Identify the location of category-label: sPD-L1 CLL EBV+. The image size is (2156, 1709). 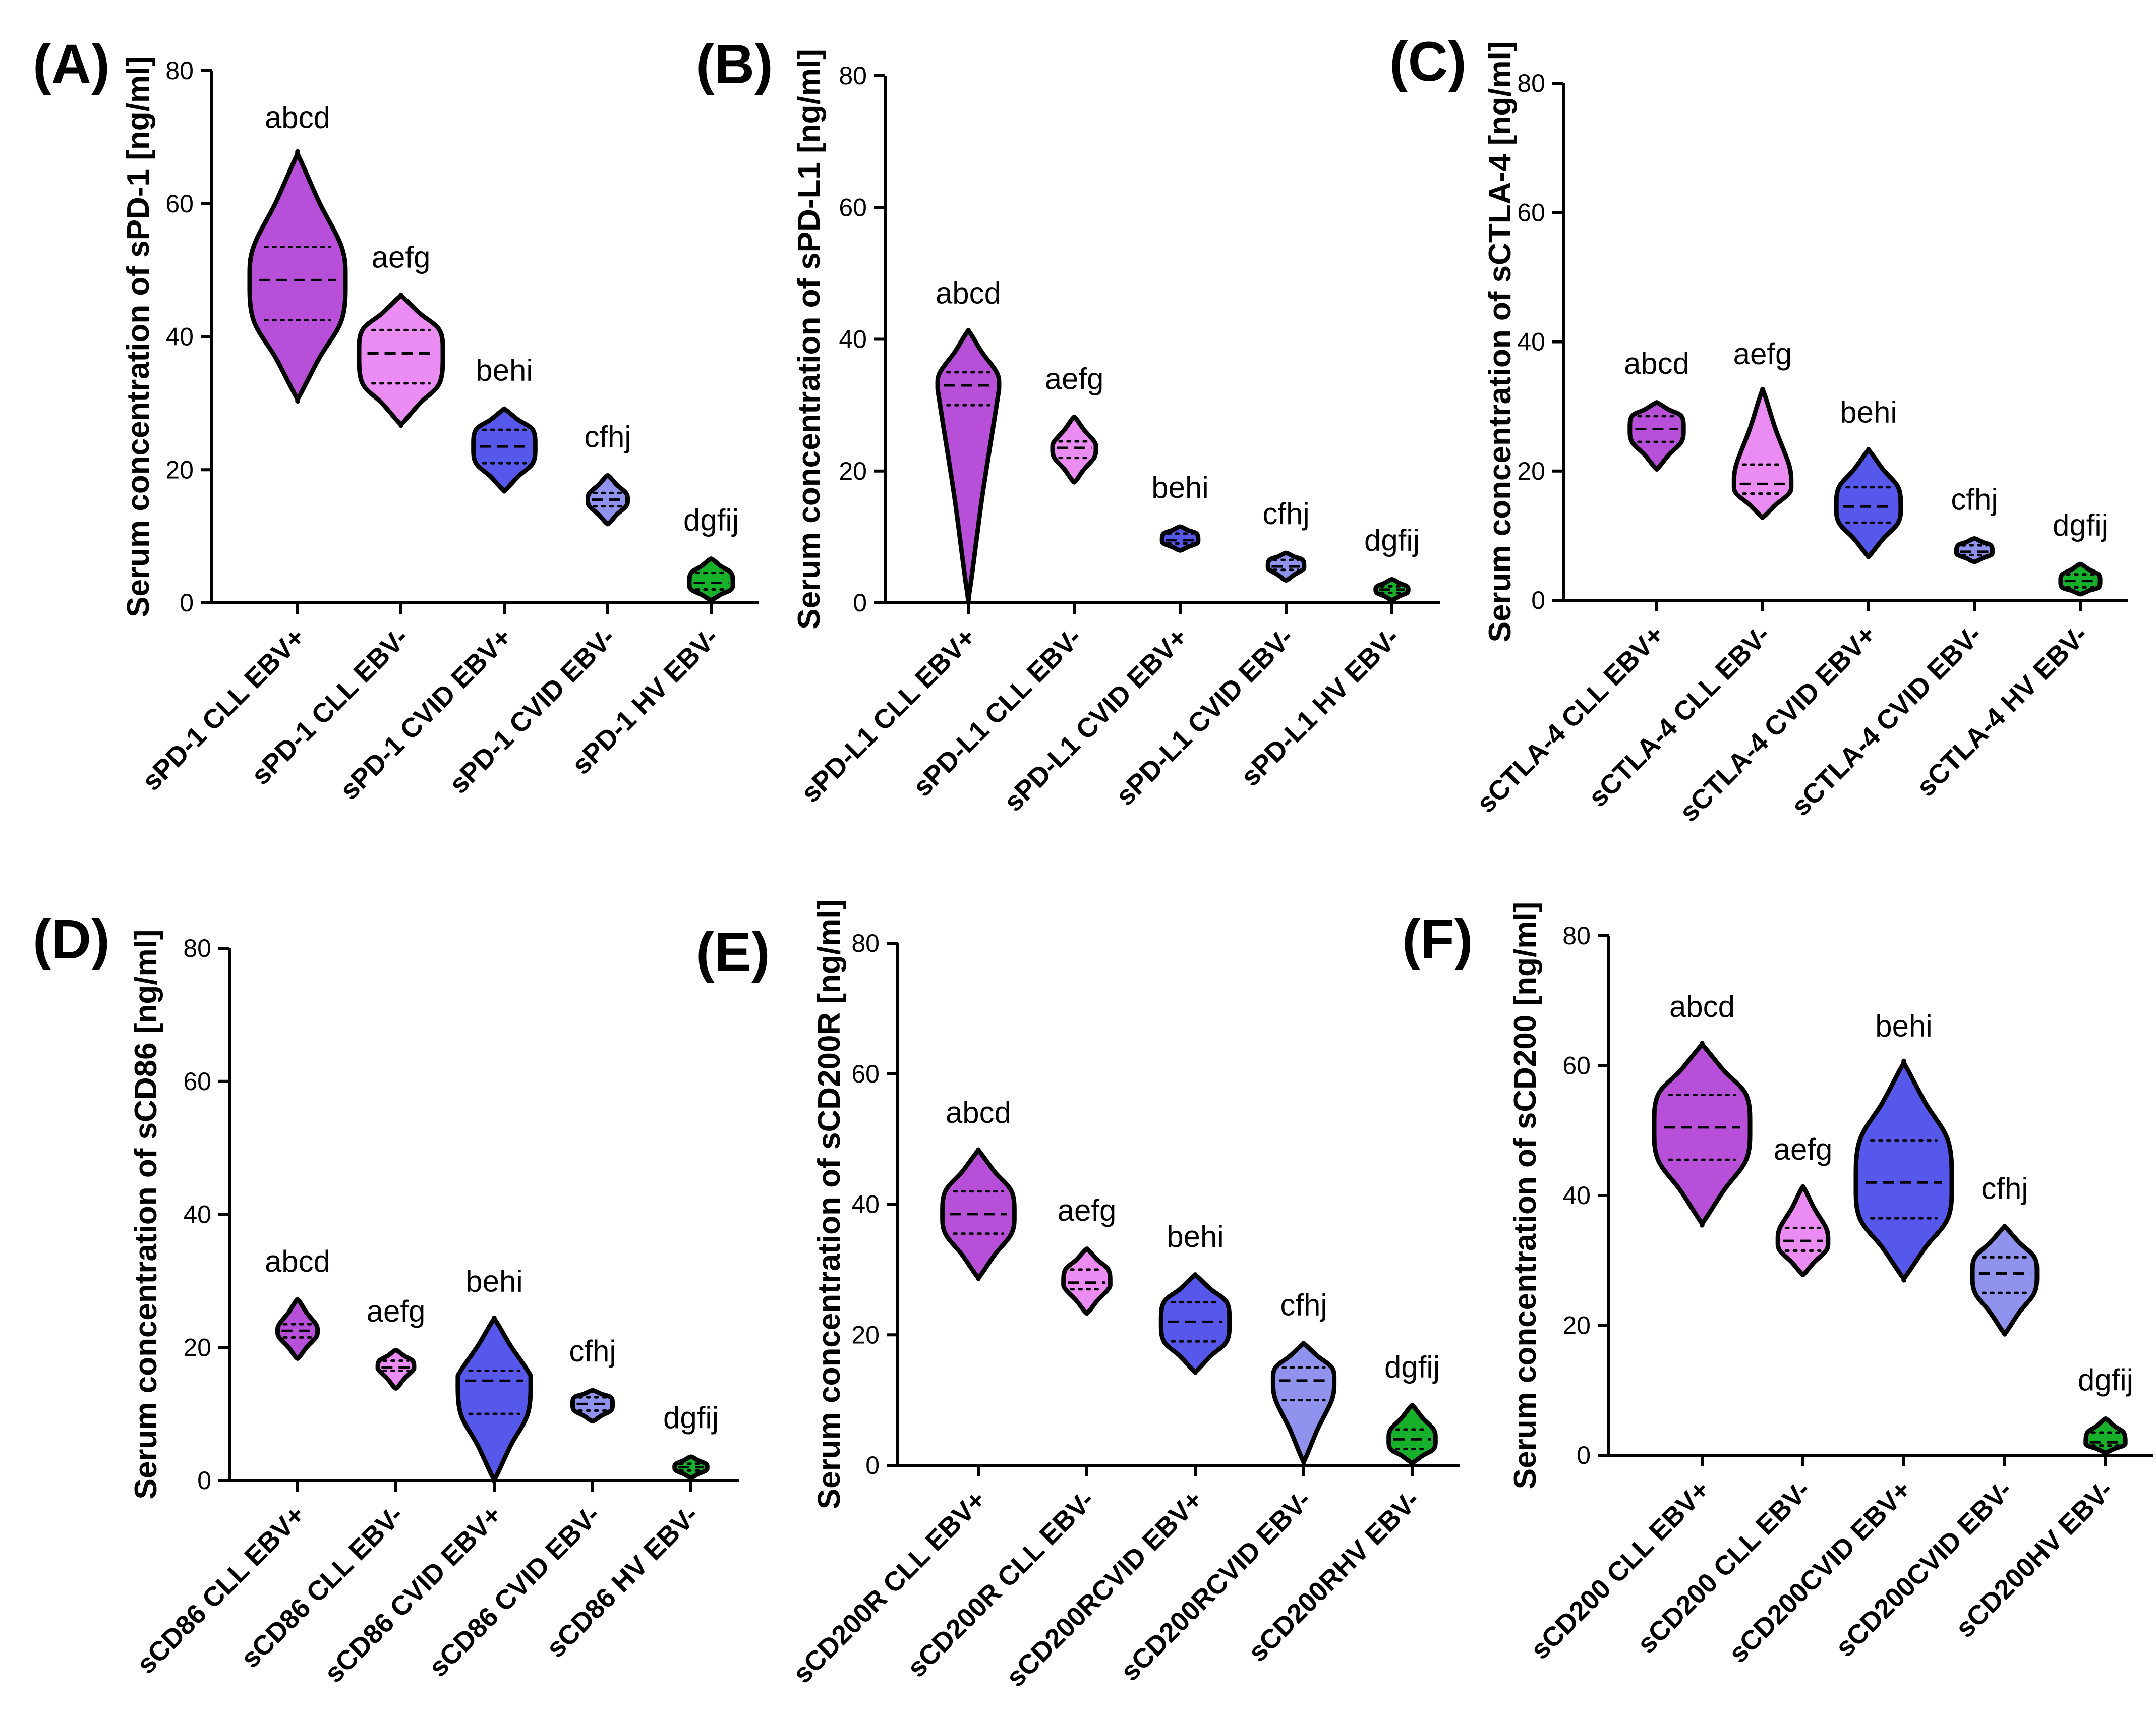
(888, 715).